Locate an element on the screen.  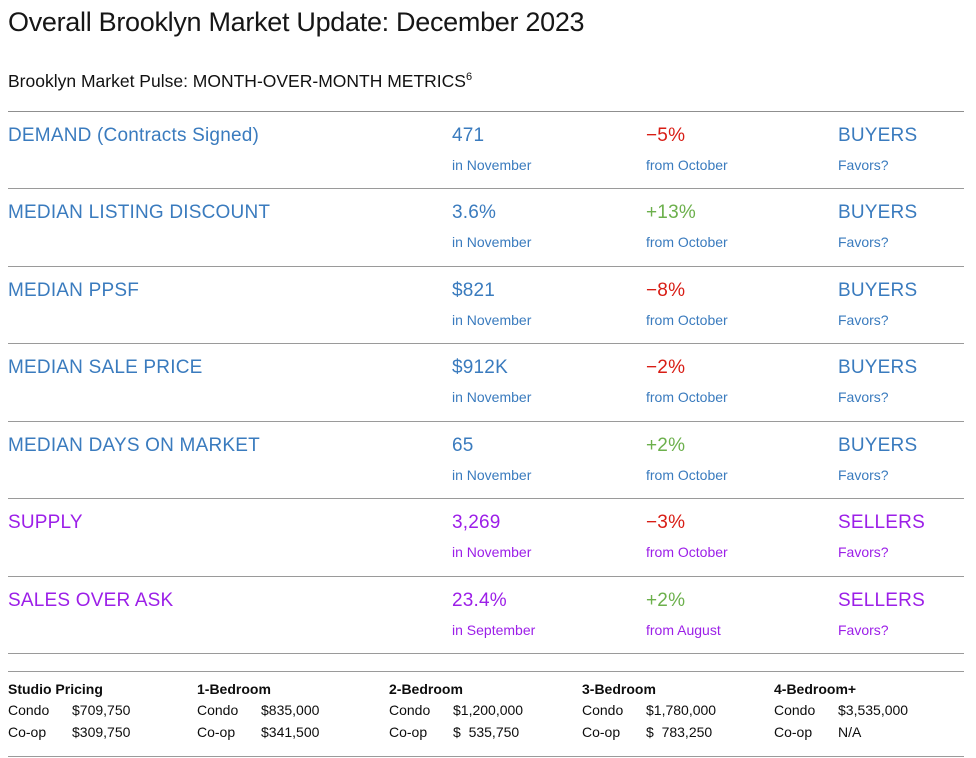
metric-change: −2% is located at coordinates (666, 368).